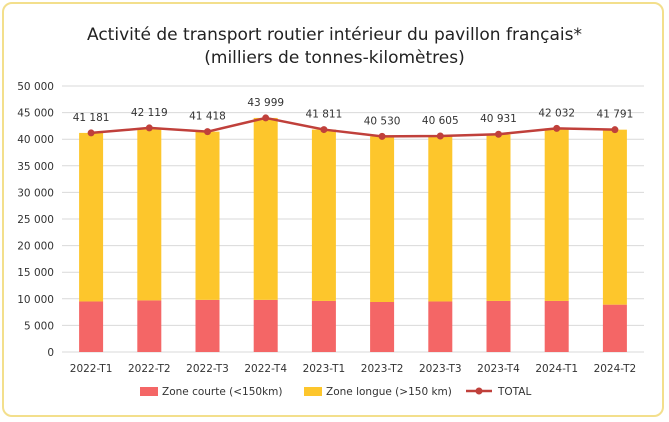 Image resolution: width=669 pixels, height=422 pixels. What do you see at coordinates (556, 369) in the screenshot?
I see `x-tick-label: 2024-T1` at bounding box center [556, 369].